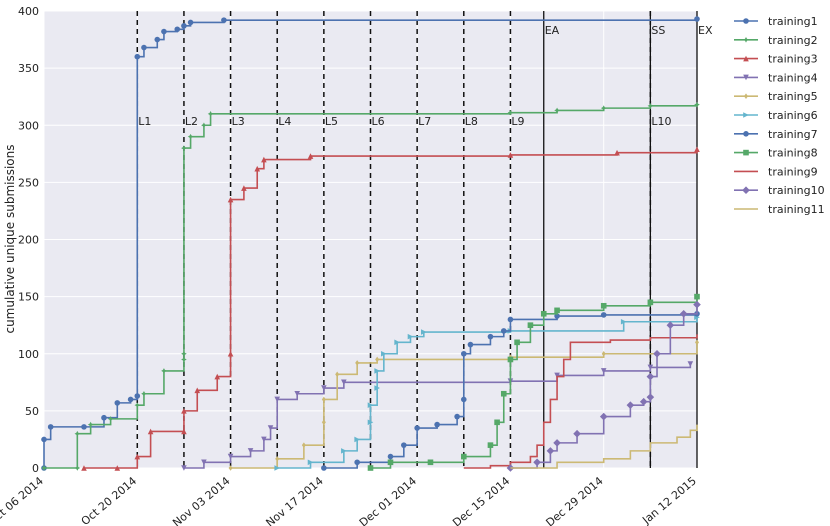 This screenshot has height=526, width=830. I want to click on x-tick-label: Oct 06 2014, so click(23, 500).